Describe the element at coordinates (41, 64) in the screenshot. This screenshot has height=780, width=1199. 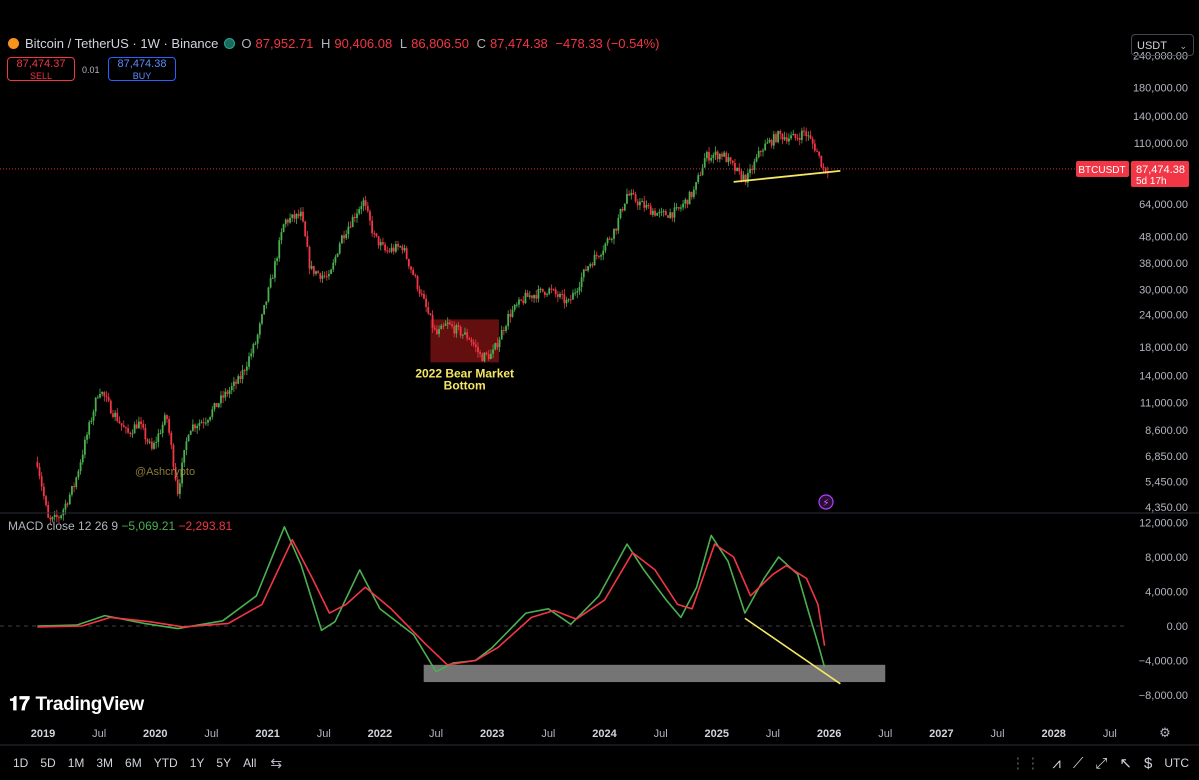
I see `sell-price: 87,474.37` at that location.